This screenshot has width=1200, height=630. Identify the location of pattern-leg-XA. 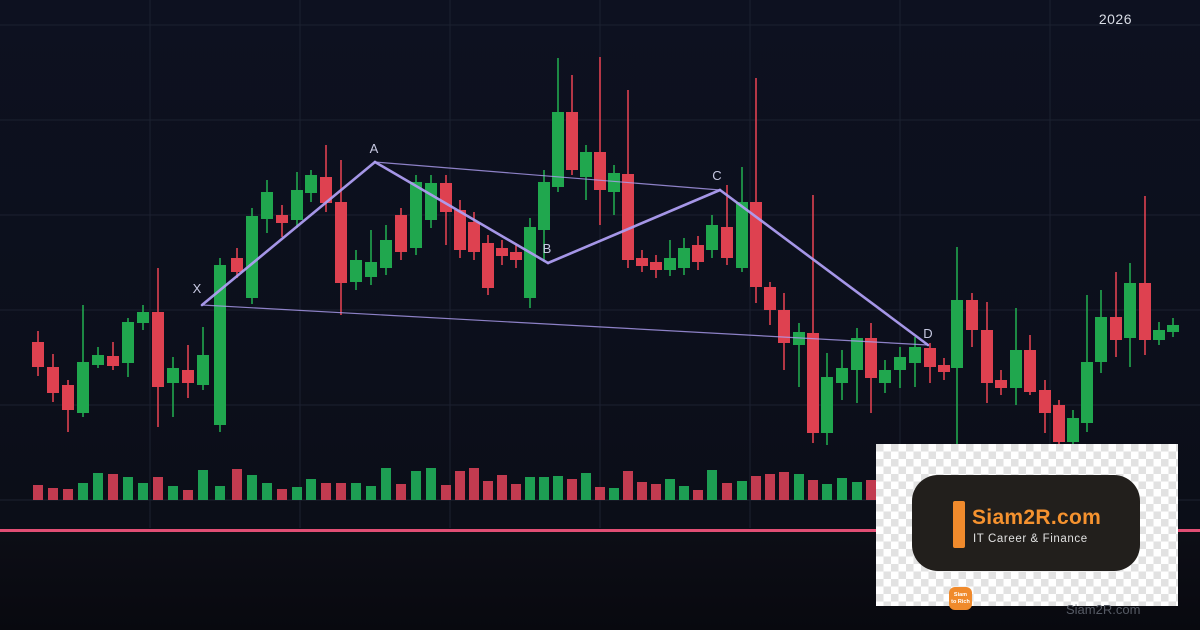
(288, 233).